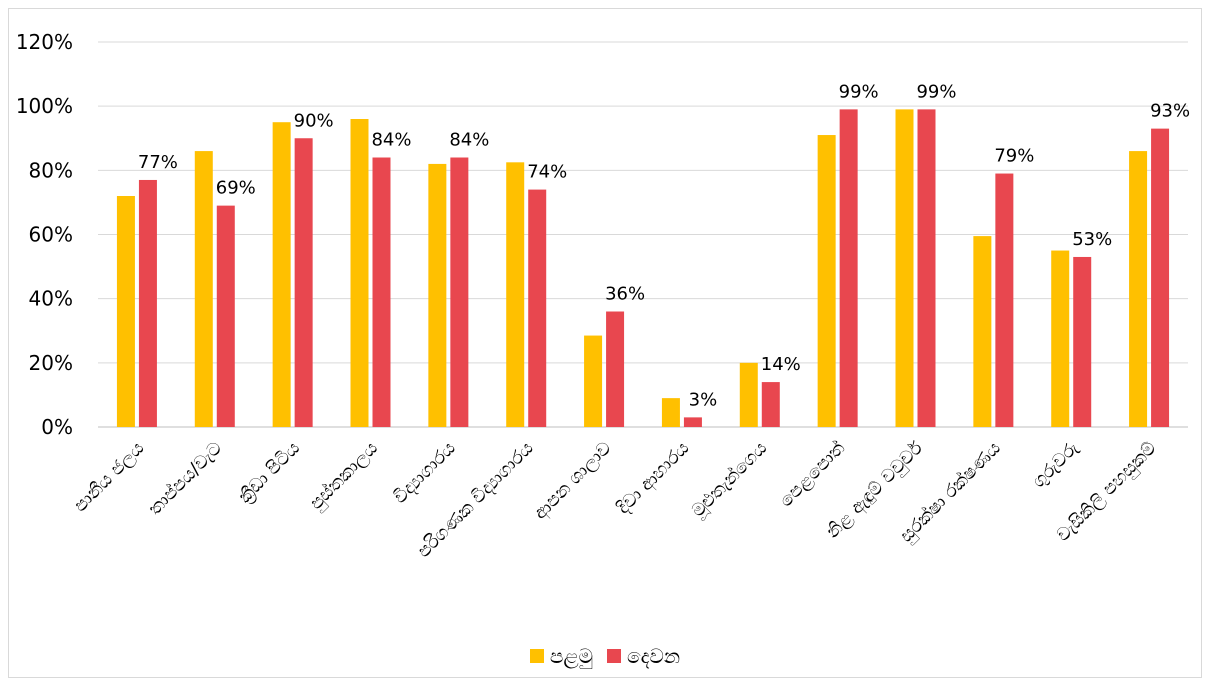 This screenshot has width=1210, height=686. Describe the element at coordinates (1092, 239) in the screenshot. I see `data-label: 53%` at that location.